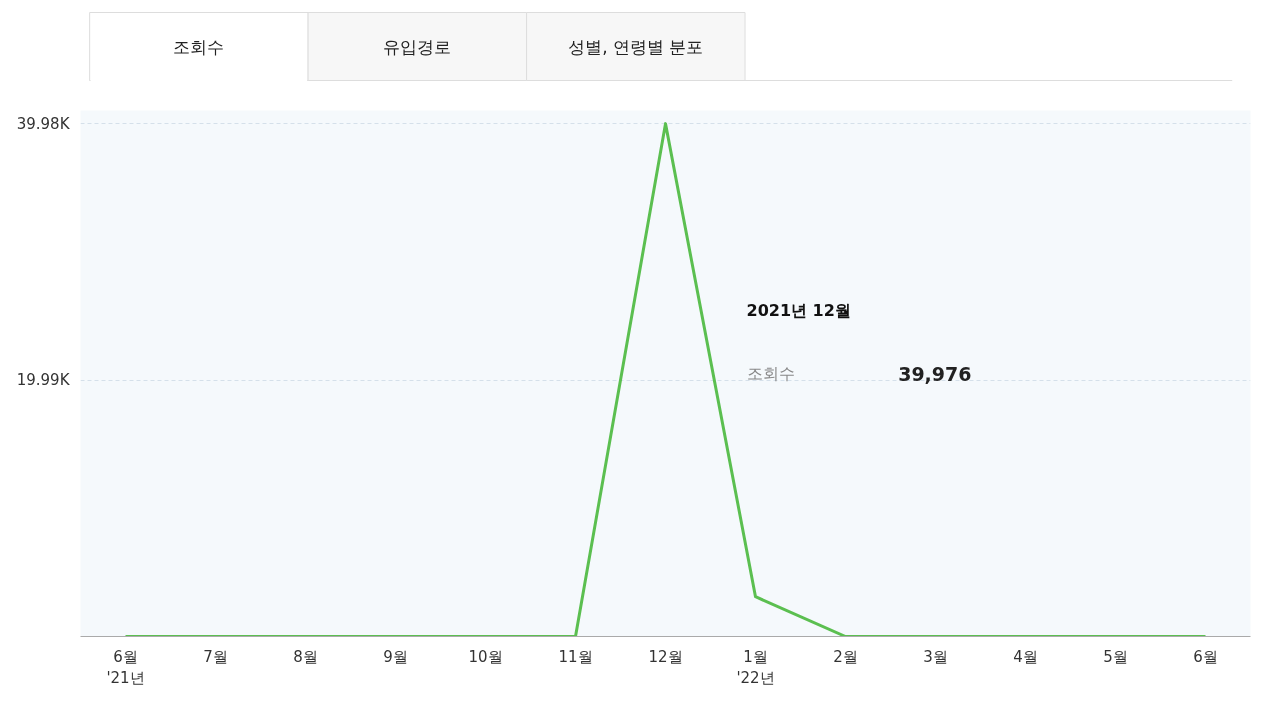  What do you see at coordinates (935, 656) in the screenshot?
I see `x-tick-label: 3월` at bounding box center [935, 656].